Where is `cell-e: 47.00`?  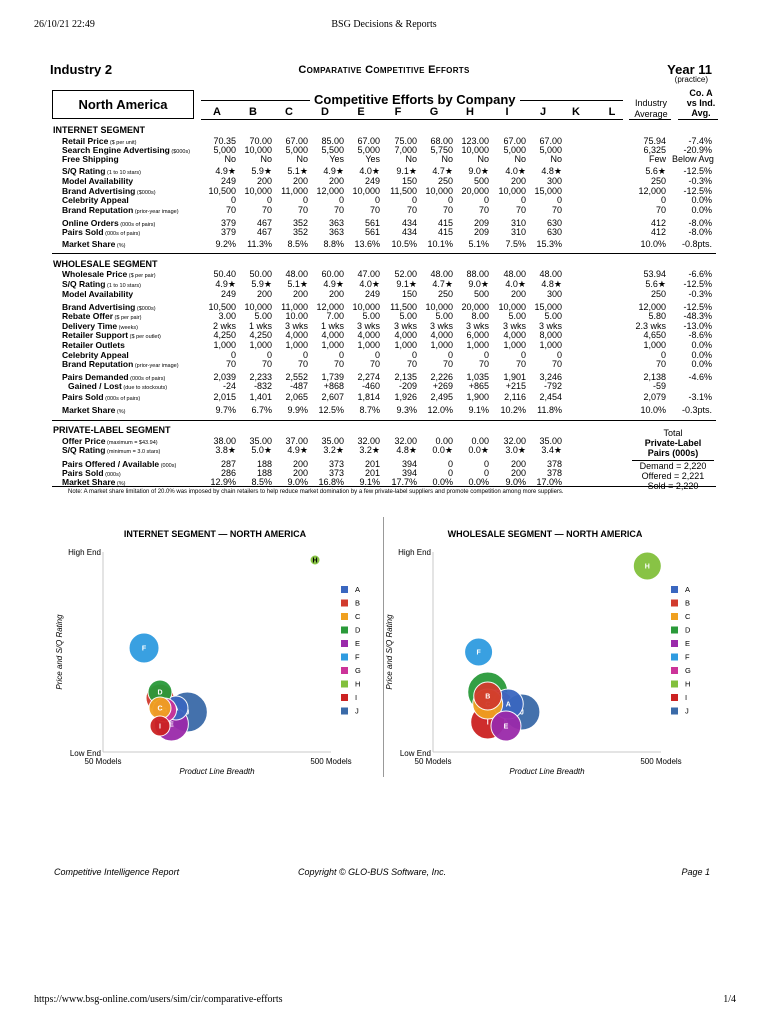 cell-e: 47.00 is located at coordinates (368, 274).